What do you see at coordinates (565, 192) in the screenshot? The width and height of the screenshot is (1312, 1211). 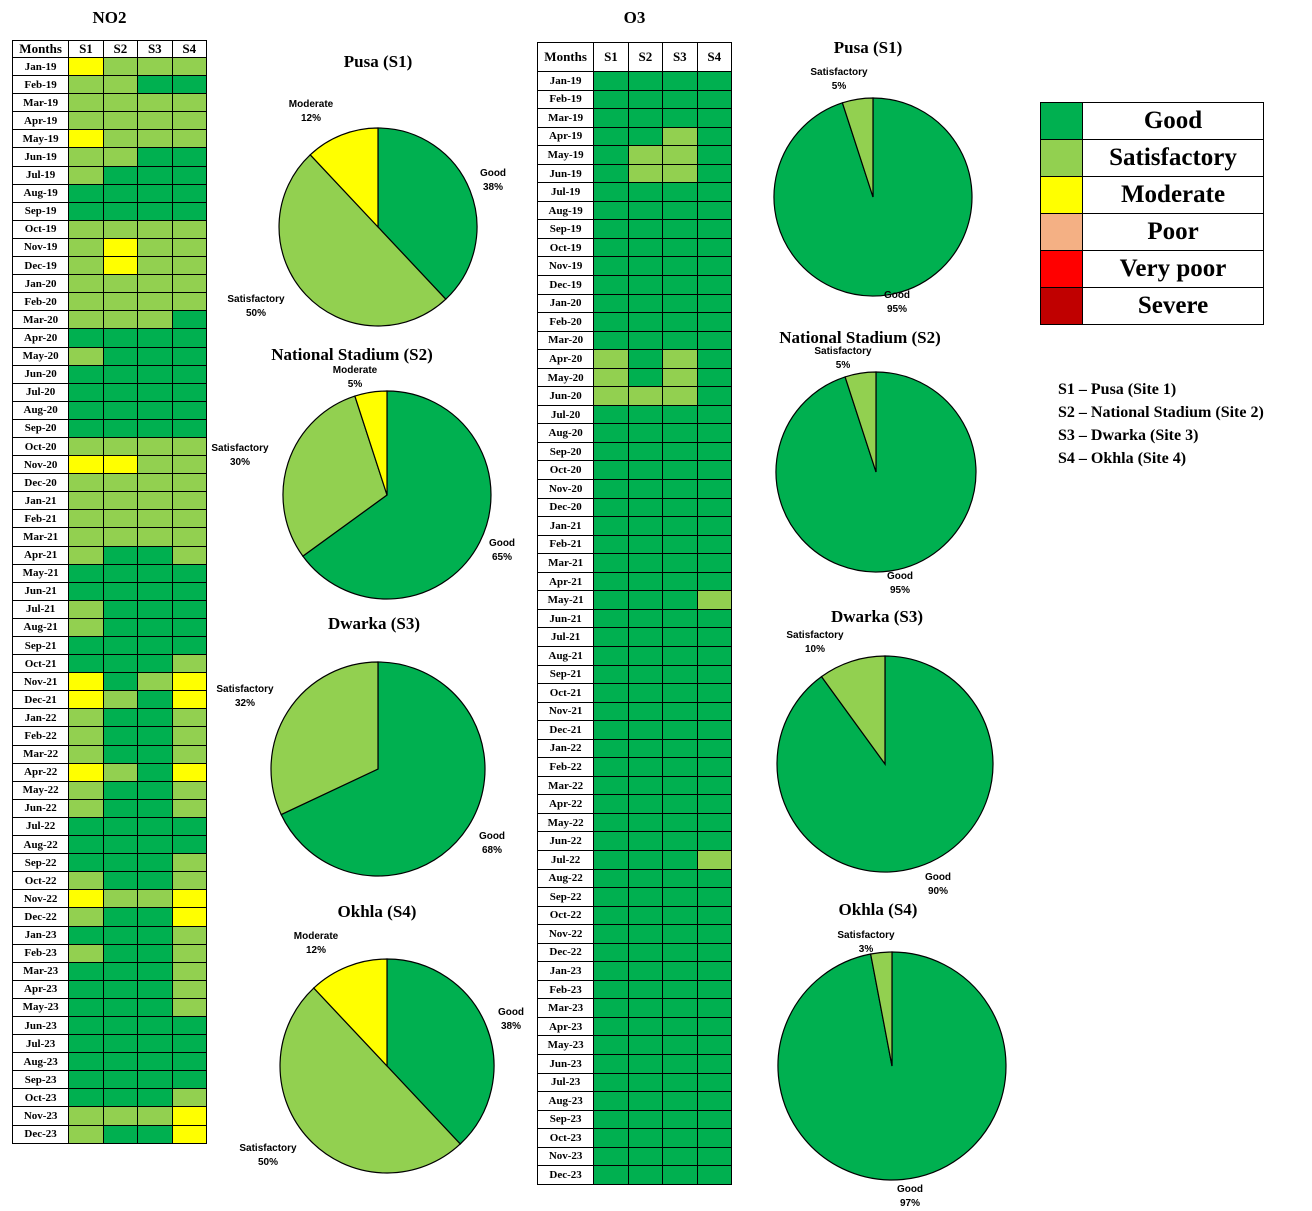 I see `month-cell: Jul-19` at bounding box center [565, 192].